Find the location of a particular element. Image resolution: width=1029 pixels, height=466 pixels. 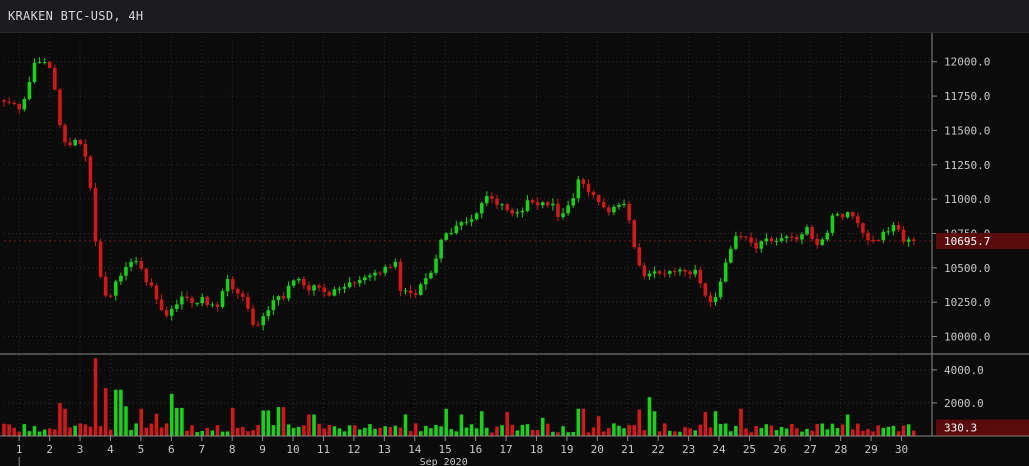

x-tick-label: 23 is located at coordinates (688, 449).